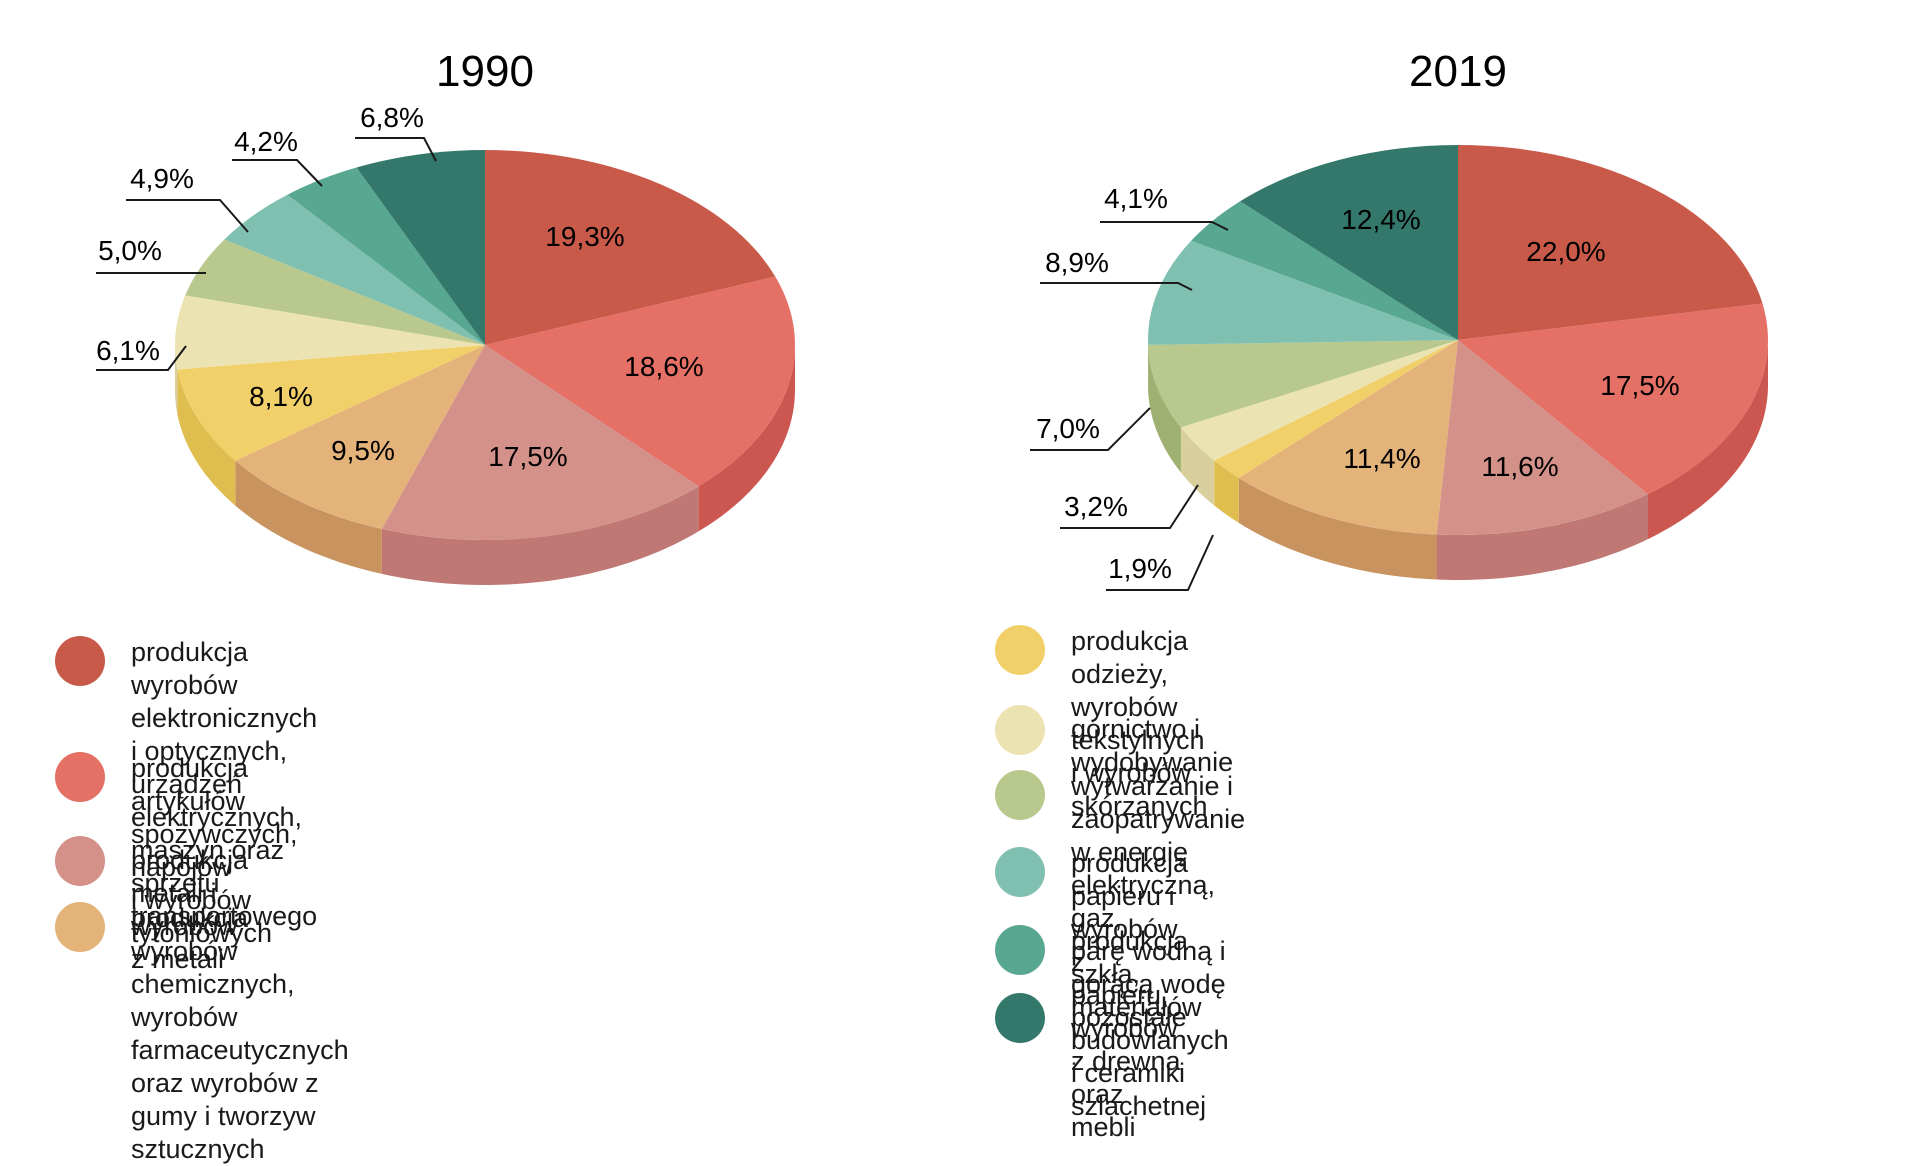 This screenshot has width=1920, height=1166. I want to click on slice-label: 4,1%, so click(1136, 198).